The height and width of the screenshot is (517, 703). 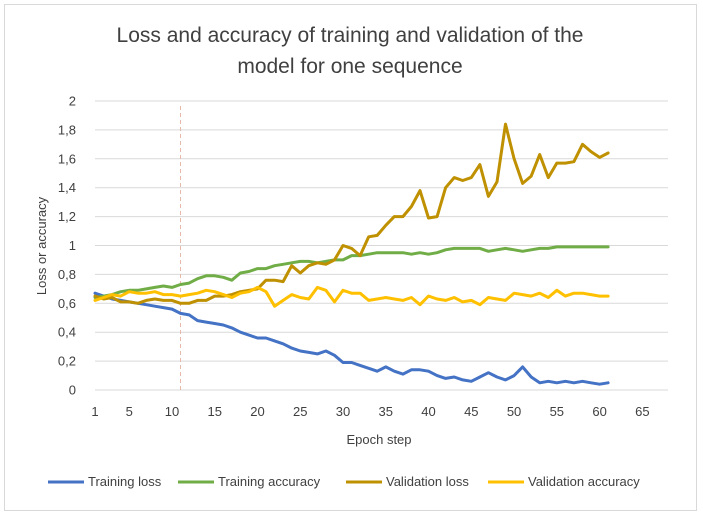 What do you see at coordinates (427, 481) in the screenshot?
I see `legend-label-validation-loss: Validation loss` at bounding box center [427, 481].